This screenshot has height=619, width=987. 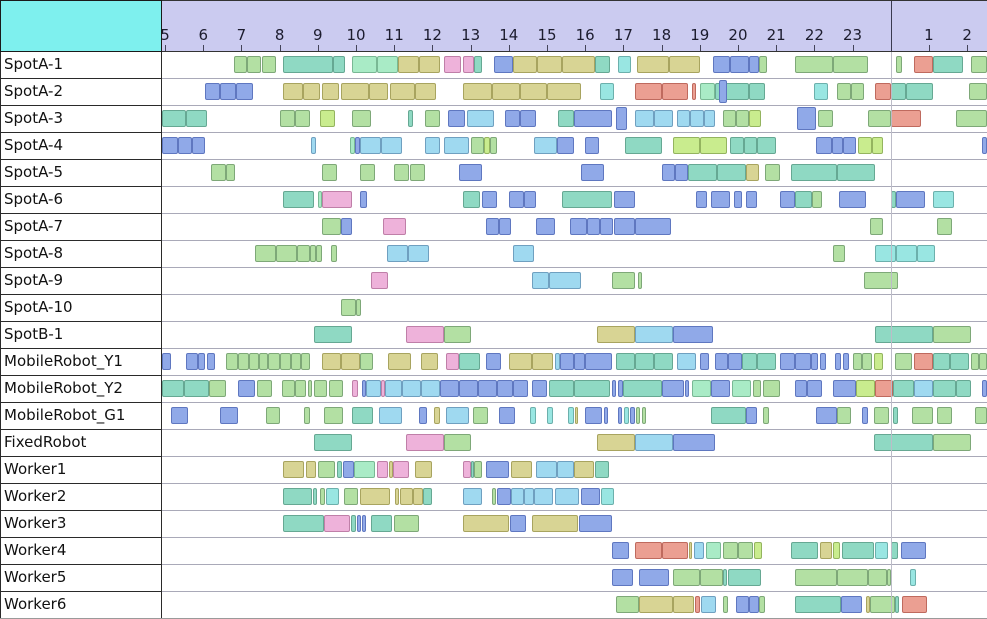 I want to click on row-label: Worker1, so click(x=81, y=470).